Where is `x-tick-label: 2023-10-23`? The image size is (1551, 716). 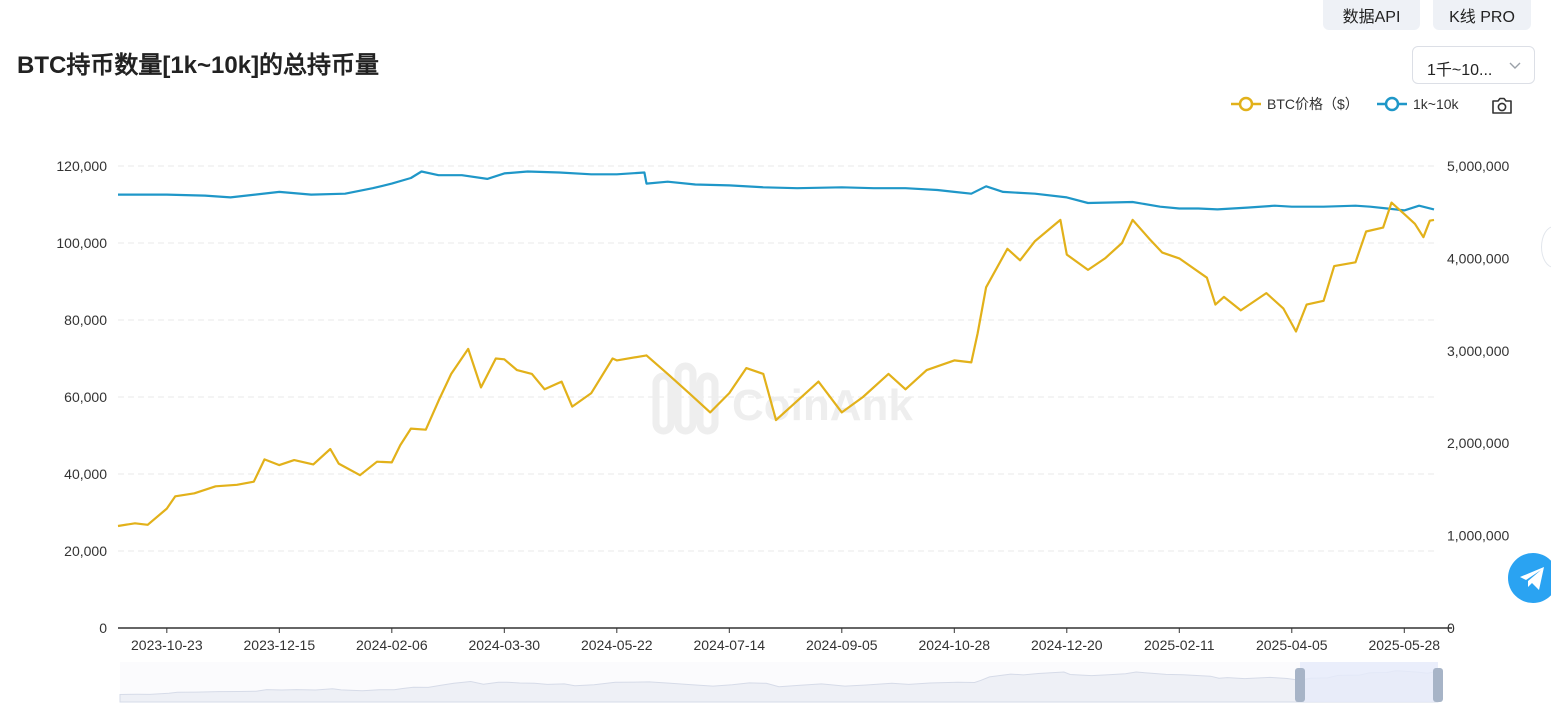
x-tick-label: 2023-10-23 is located at coordinates (167, 645).